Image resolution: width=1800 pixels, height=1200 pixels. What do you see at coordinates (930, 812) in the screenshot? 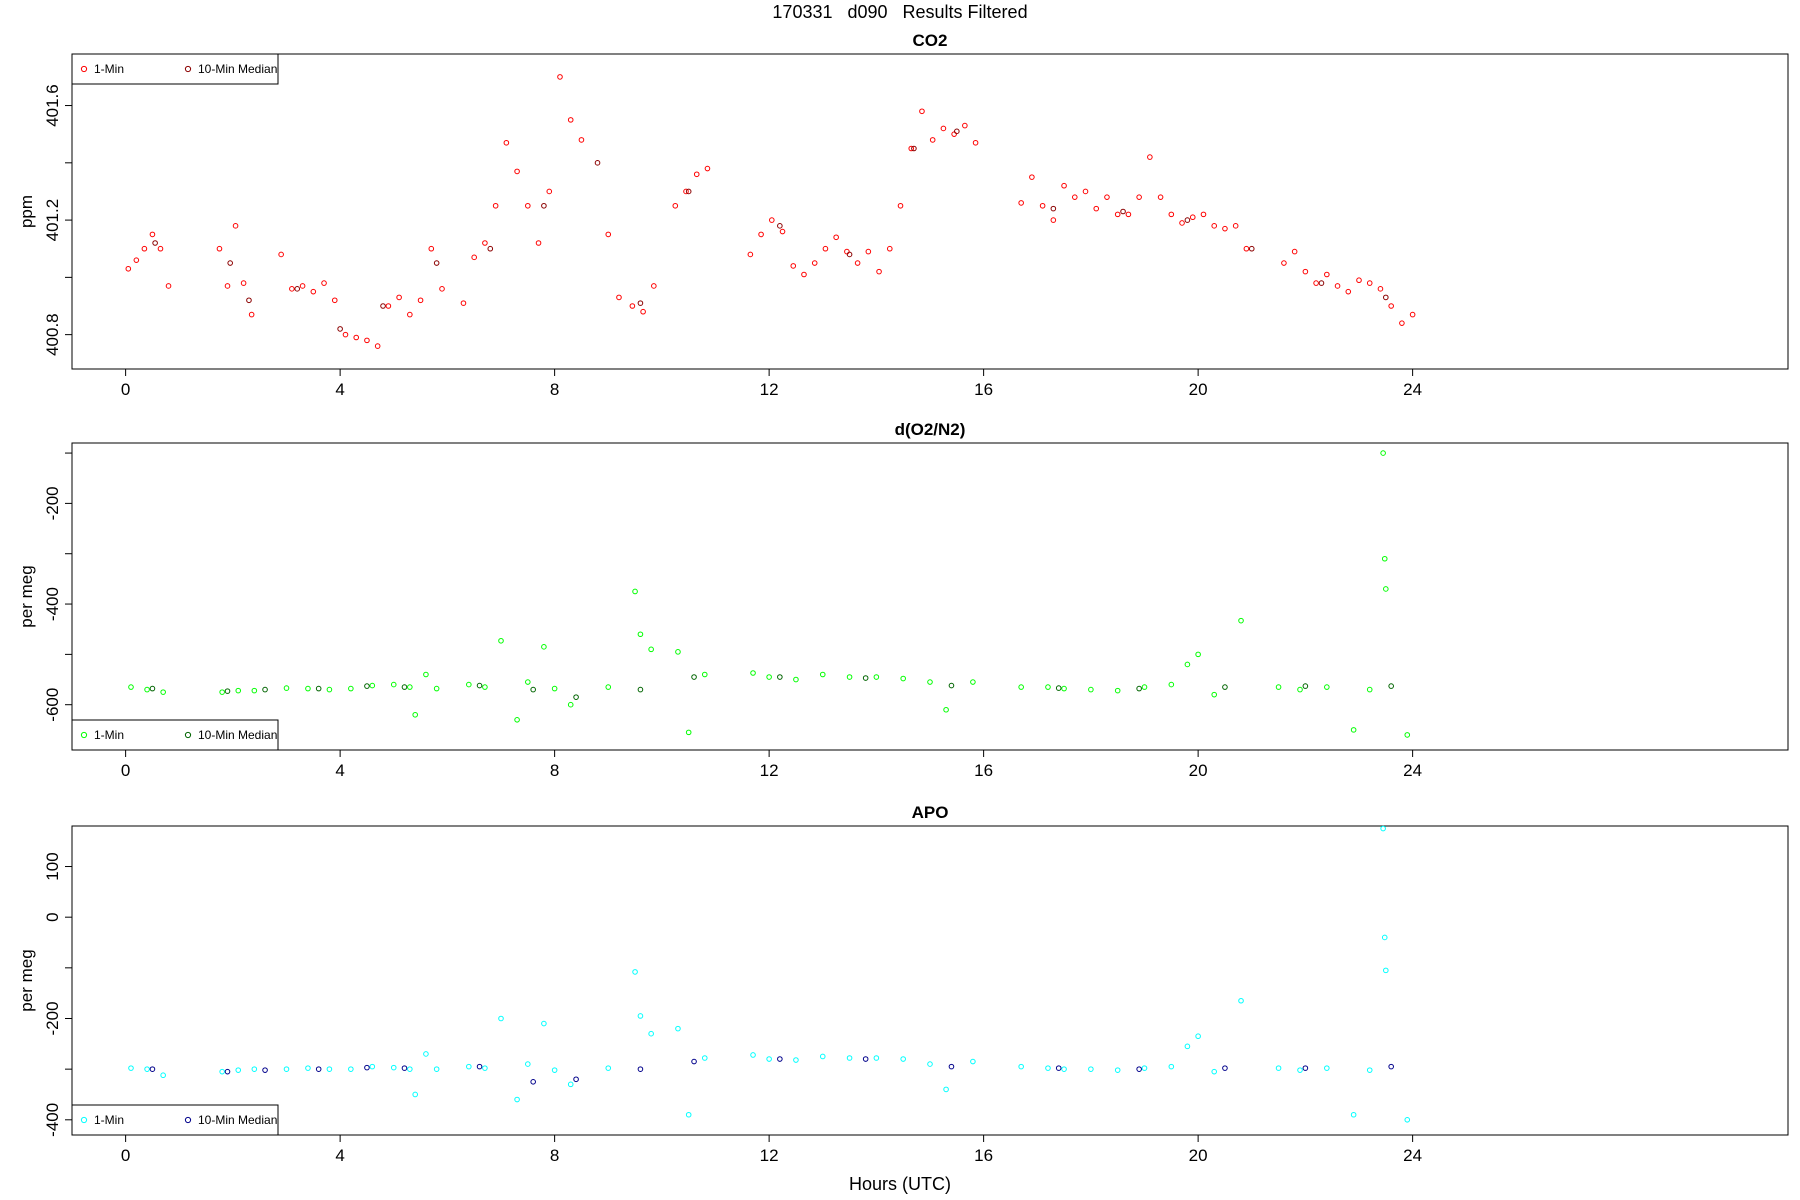
I see `panel-title: APO` at bounding box center [930, 812].